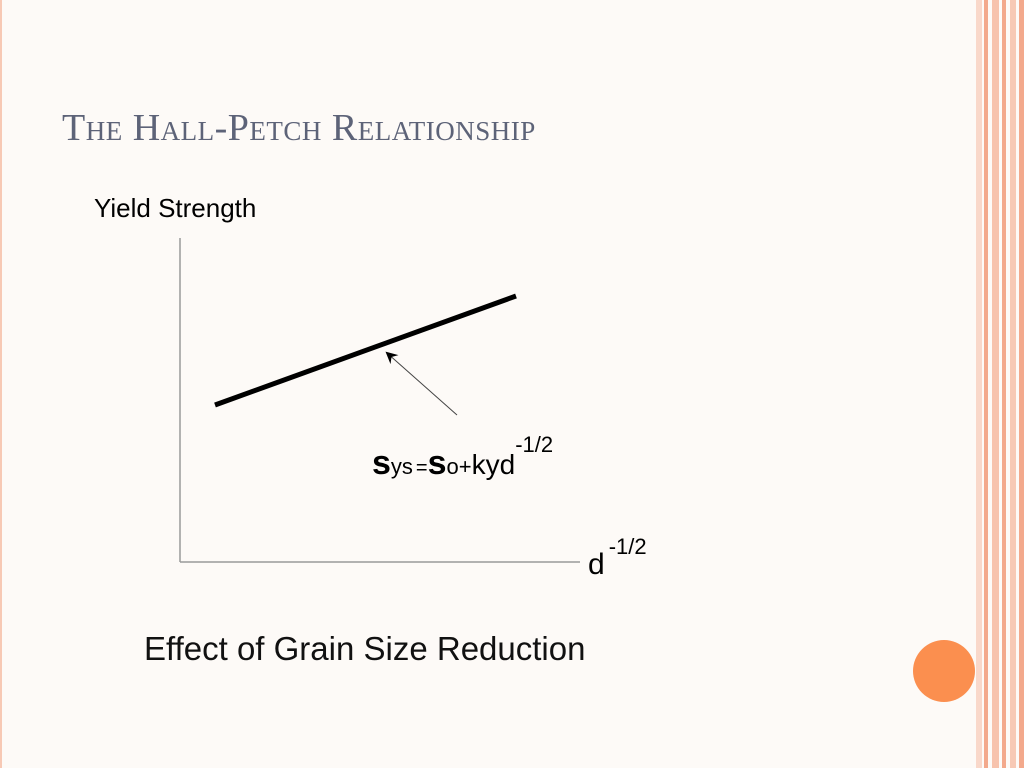  Describe the element at coordinates (486, 464) in the screenshot. I see `ky-coefficient: ky` at that location.